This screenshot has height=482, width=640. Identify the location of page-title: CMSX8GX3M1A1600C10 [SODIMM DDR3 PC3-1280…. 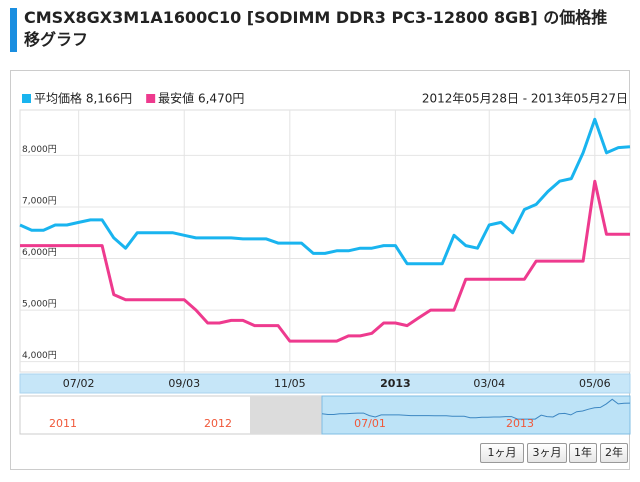
(316, 28).